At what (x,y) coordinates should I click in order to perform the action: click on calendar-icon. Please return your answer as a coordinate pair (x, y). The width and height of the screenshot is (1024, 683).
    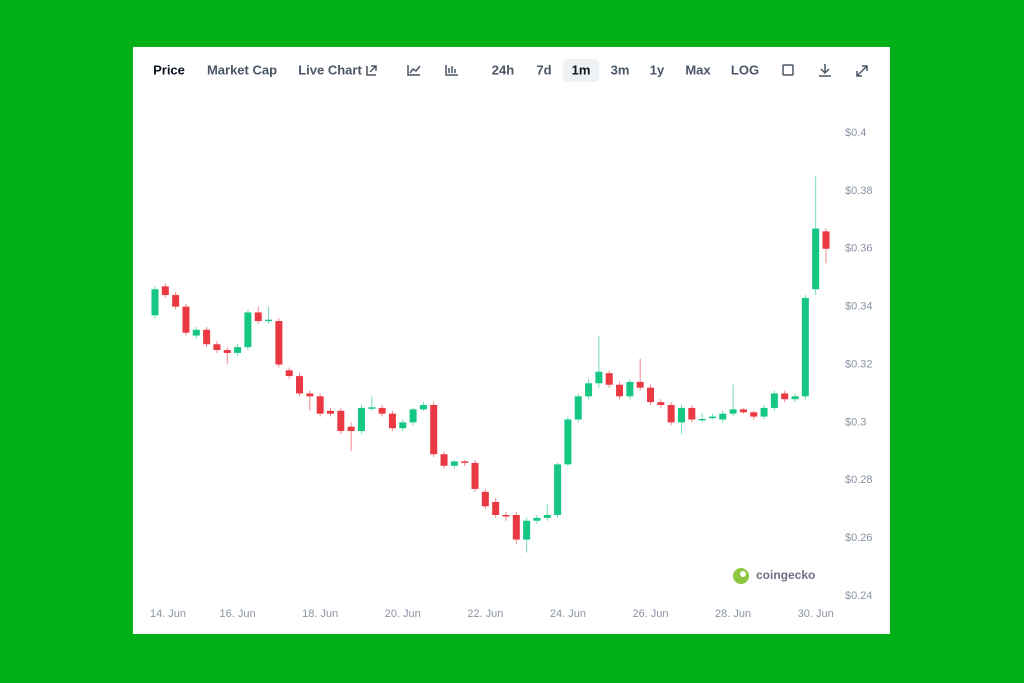
    Looking at the image, I should click on (788, 70).